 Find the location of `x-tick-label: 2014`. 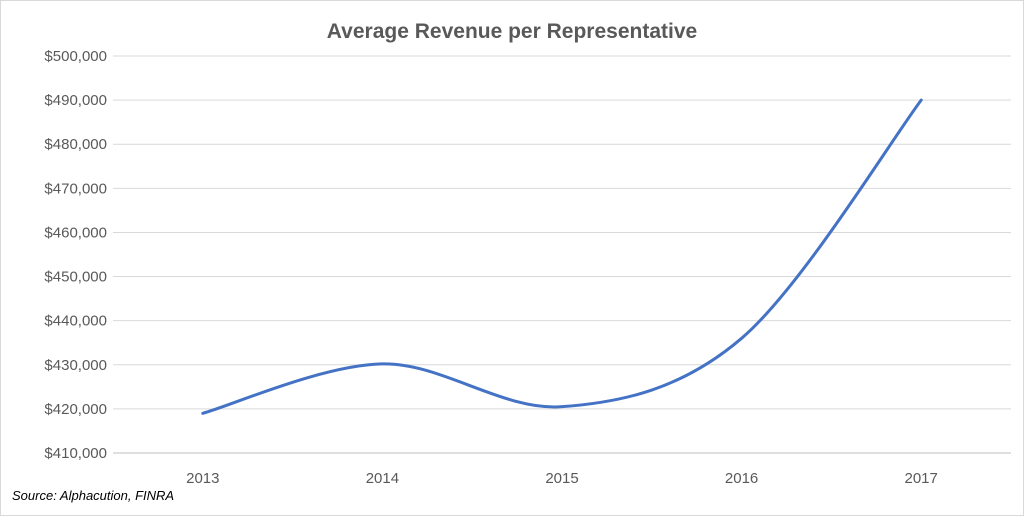

x-tick-label: 2014 is located at coordinates (382, 478).